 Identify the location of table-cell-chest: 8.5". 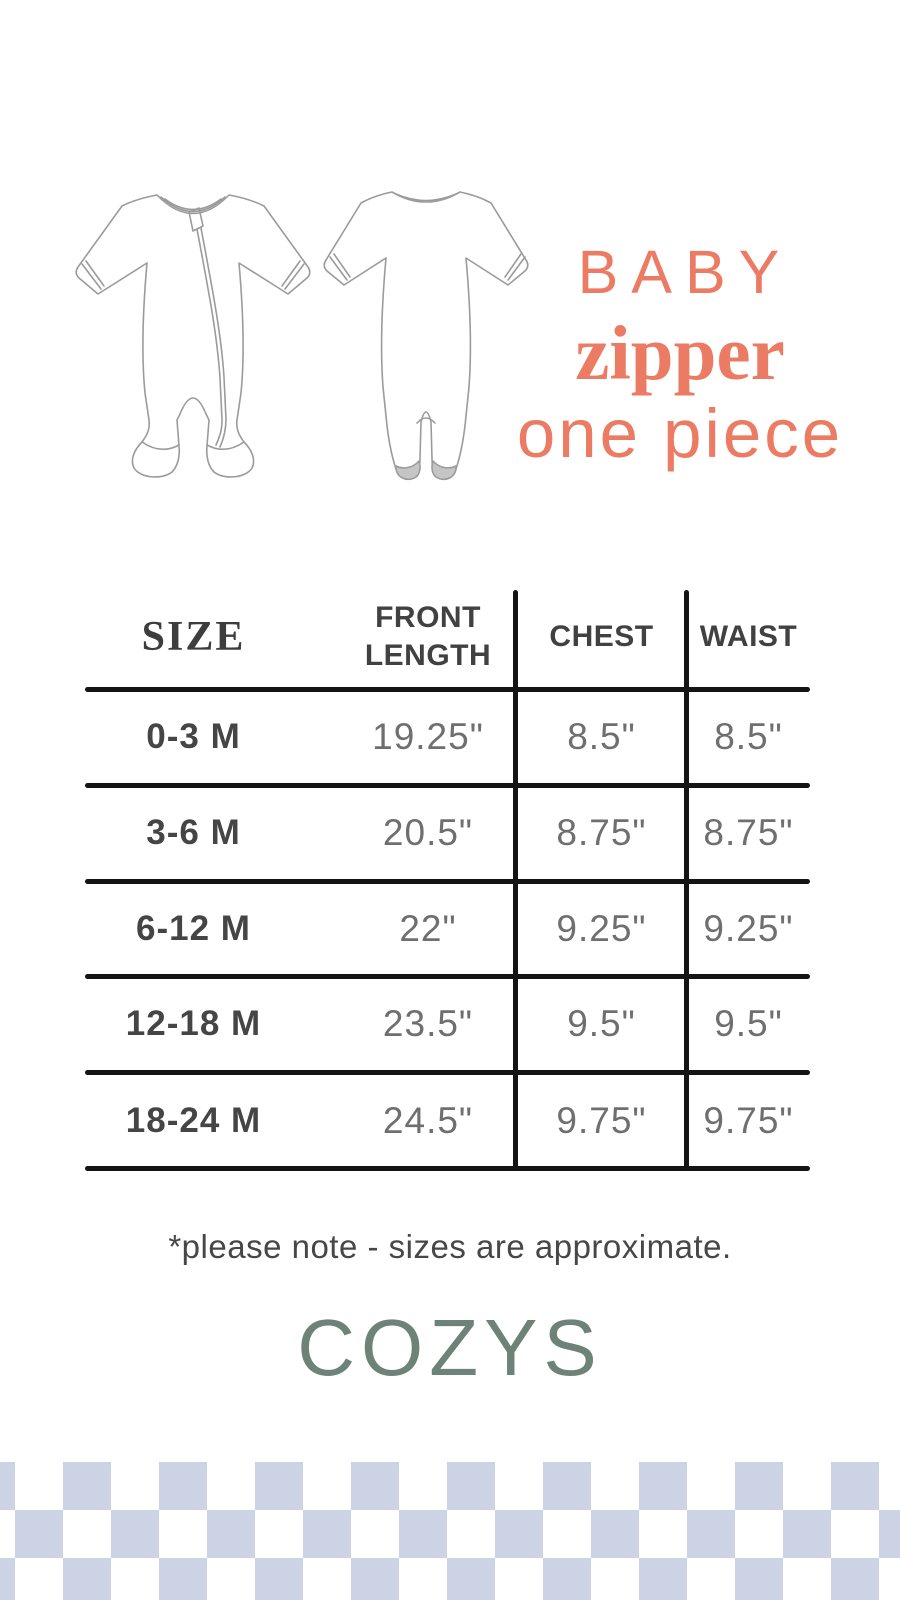
(601, 736).